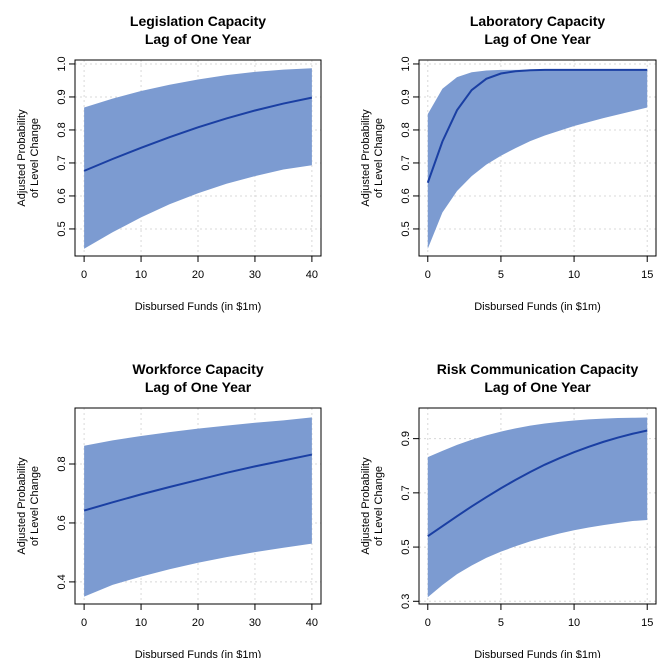 This screenshot has width=668, height=658. What do you see at coordinates (62, 581) in the screenshot?
I see `y-tick-label: 0.4` at bounding box center [62, 581].